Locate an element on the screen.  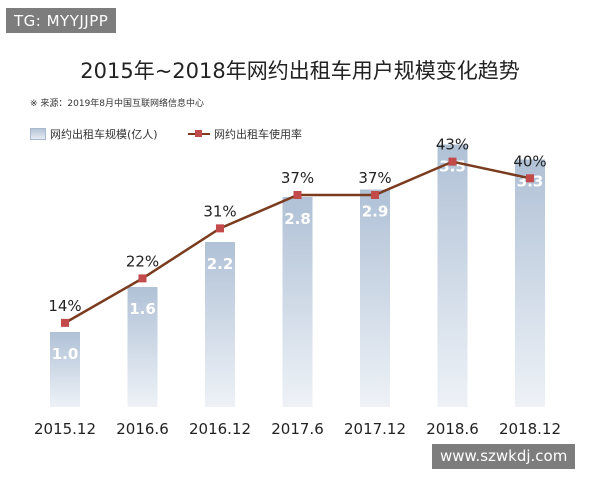
legend-item-bar: 网约出租车规模(亿人) is located at coordinates (94, 134).